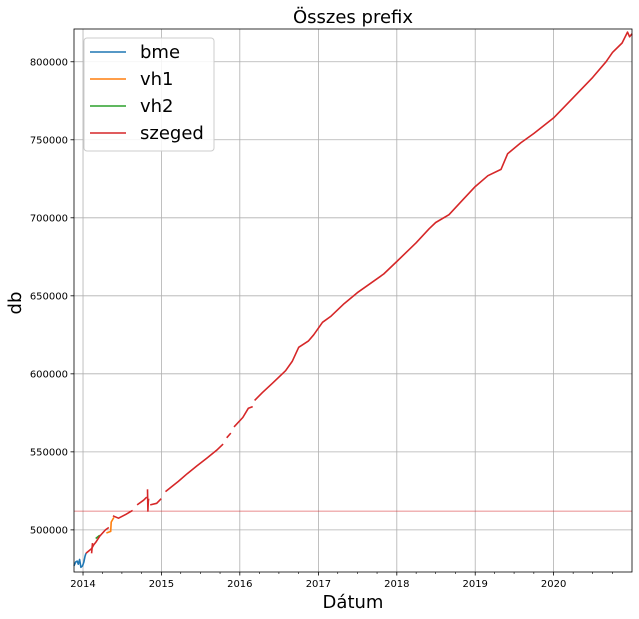 This screenshot has height=619, width=639. What do you see at coordinates (157, 106) in the screenshot?
I see `legend-label-vh2: vh2` at bounding box center [157, 106].